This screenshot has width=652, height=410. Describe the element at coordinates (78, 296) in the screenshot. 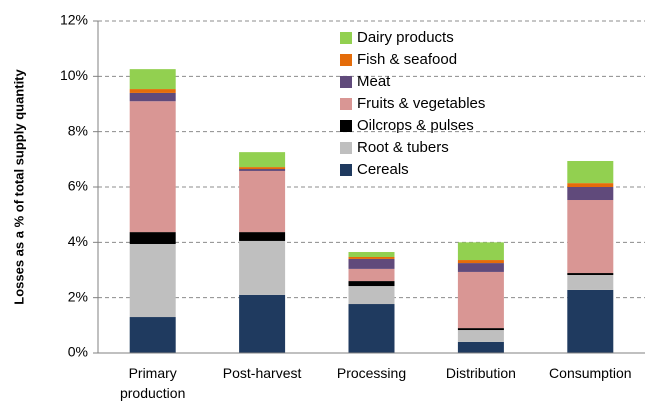

I see `y-tick-label: 2%` at that location.